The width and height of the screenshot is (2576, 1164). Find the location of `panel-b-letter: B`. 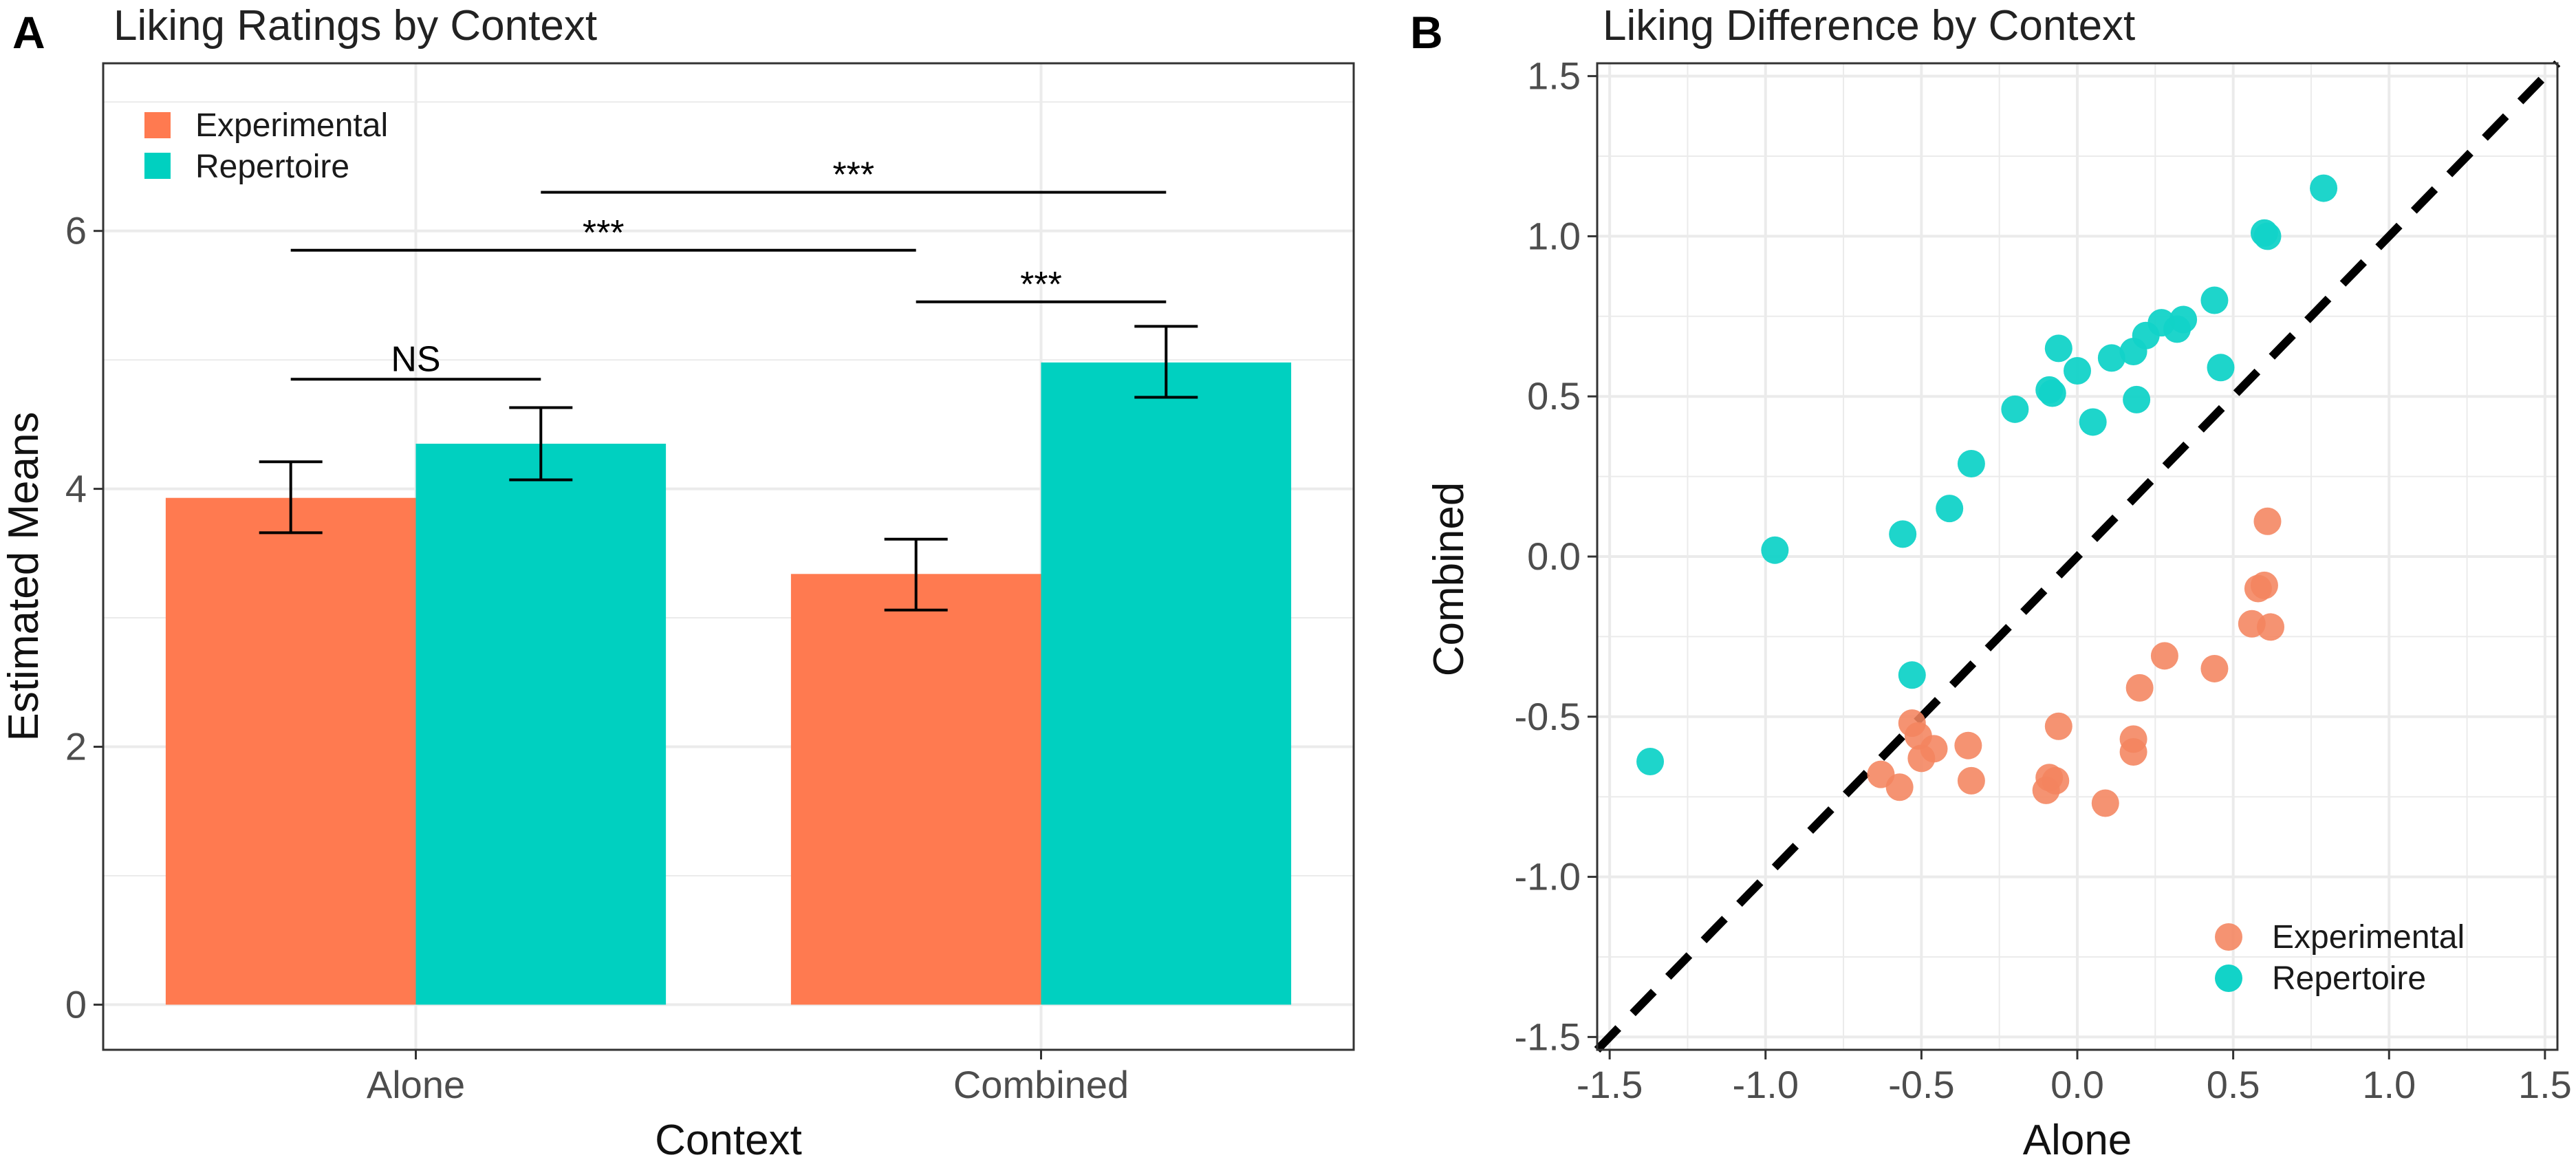

panel-b-letter: B is located at coordinates (1426, 32).